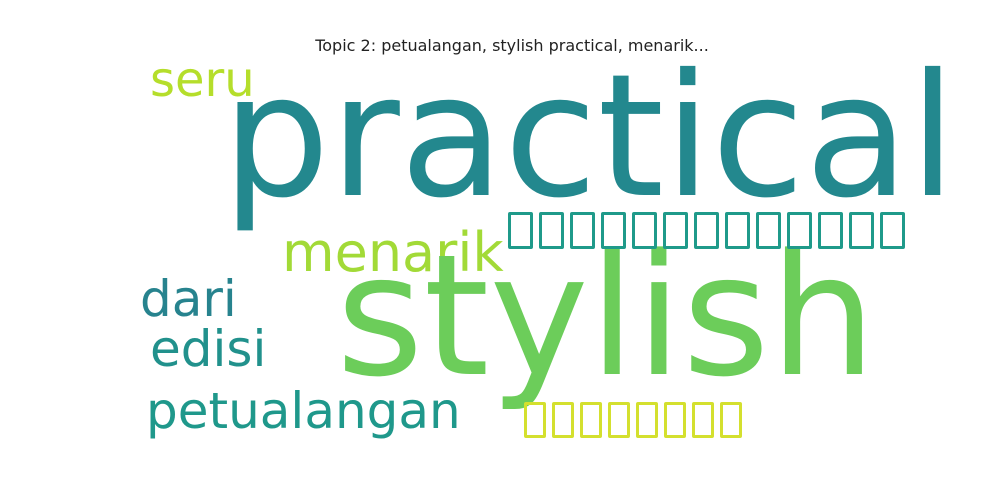 The height and width of the screenshot is (500, 1000). I want to click on word-missing-glyphs-bottom, so click(633, 420).